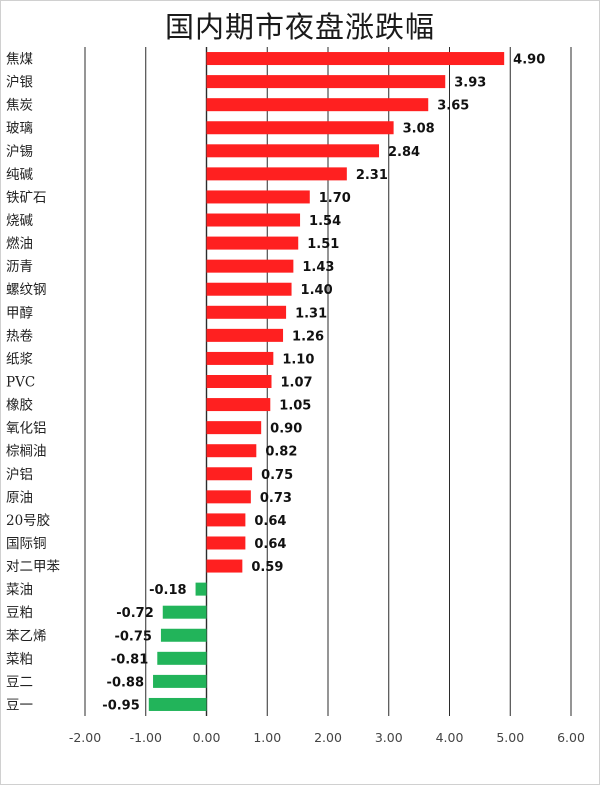 This screenshot has height=785, width=600. Describe the element at coordinates (26, 544) in the screenshot. I see `category-label: 国际铜` at that location.